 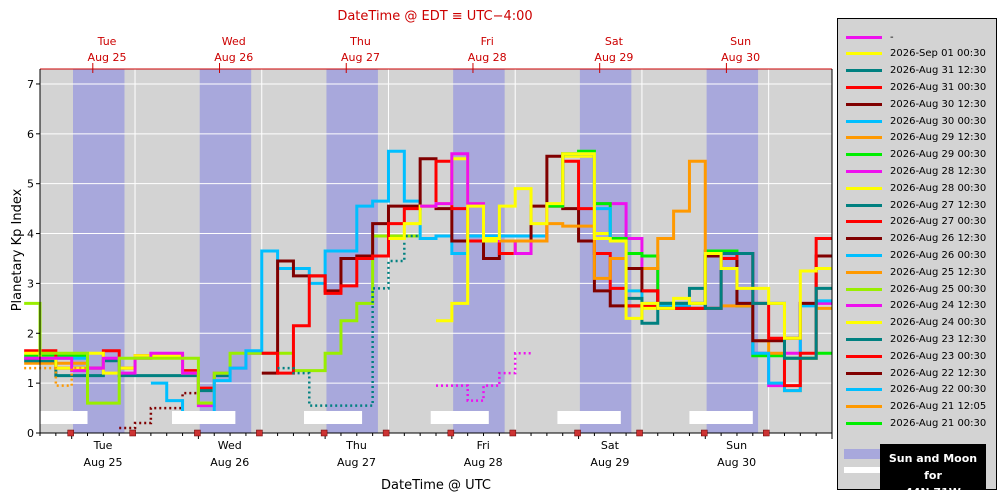 What do you see at coordinates (487, 41) in the screenshot?
I see `top-day-label: Fri` at bounding box center [487, 41].